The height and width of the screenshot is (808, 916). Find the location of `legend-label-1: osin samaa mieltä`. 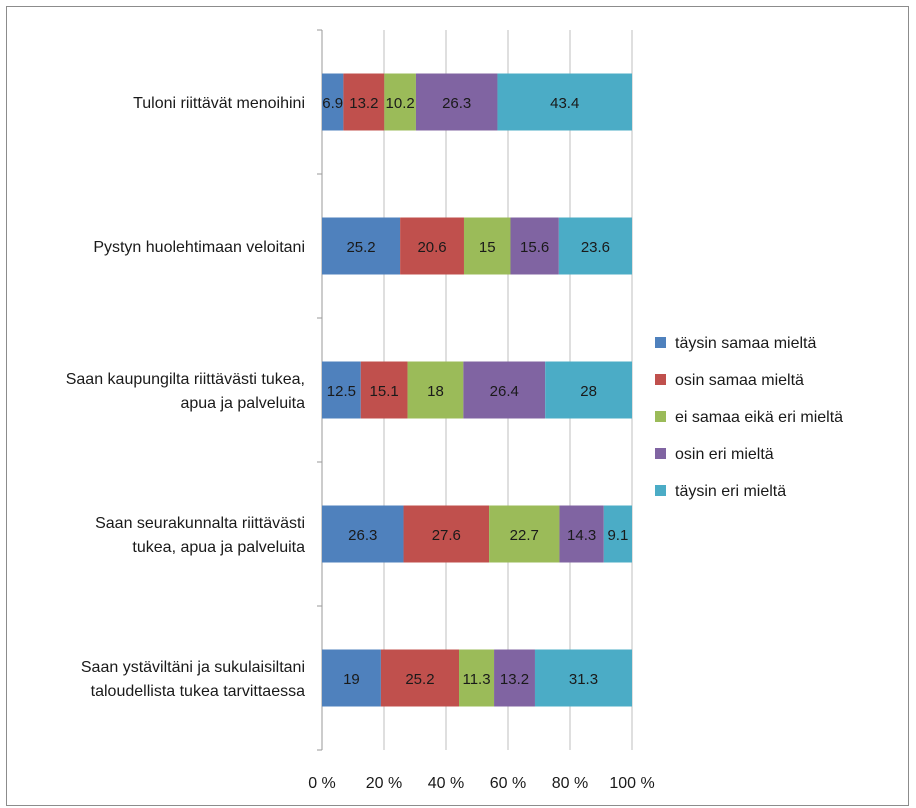

legend-label-1: osin samaa mieltä is located at coordinates (739, 380).